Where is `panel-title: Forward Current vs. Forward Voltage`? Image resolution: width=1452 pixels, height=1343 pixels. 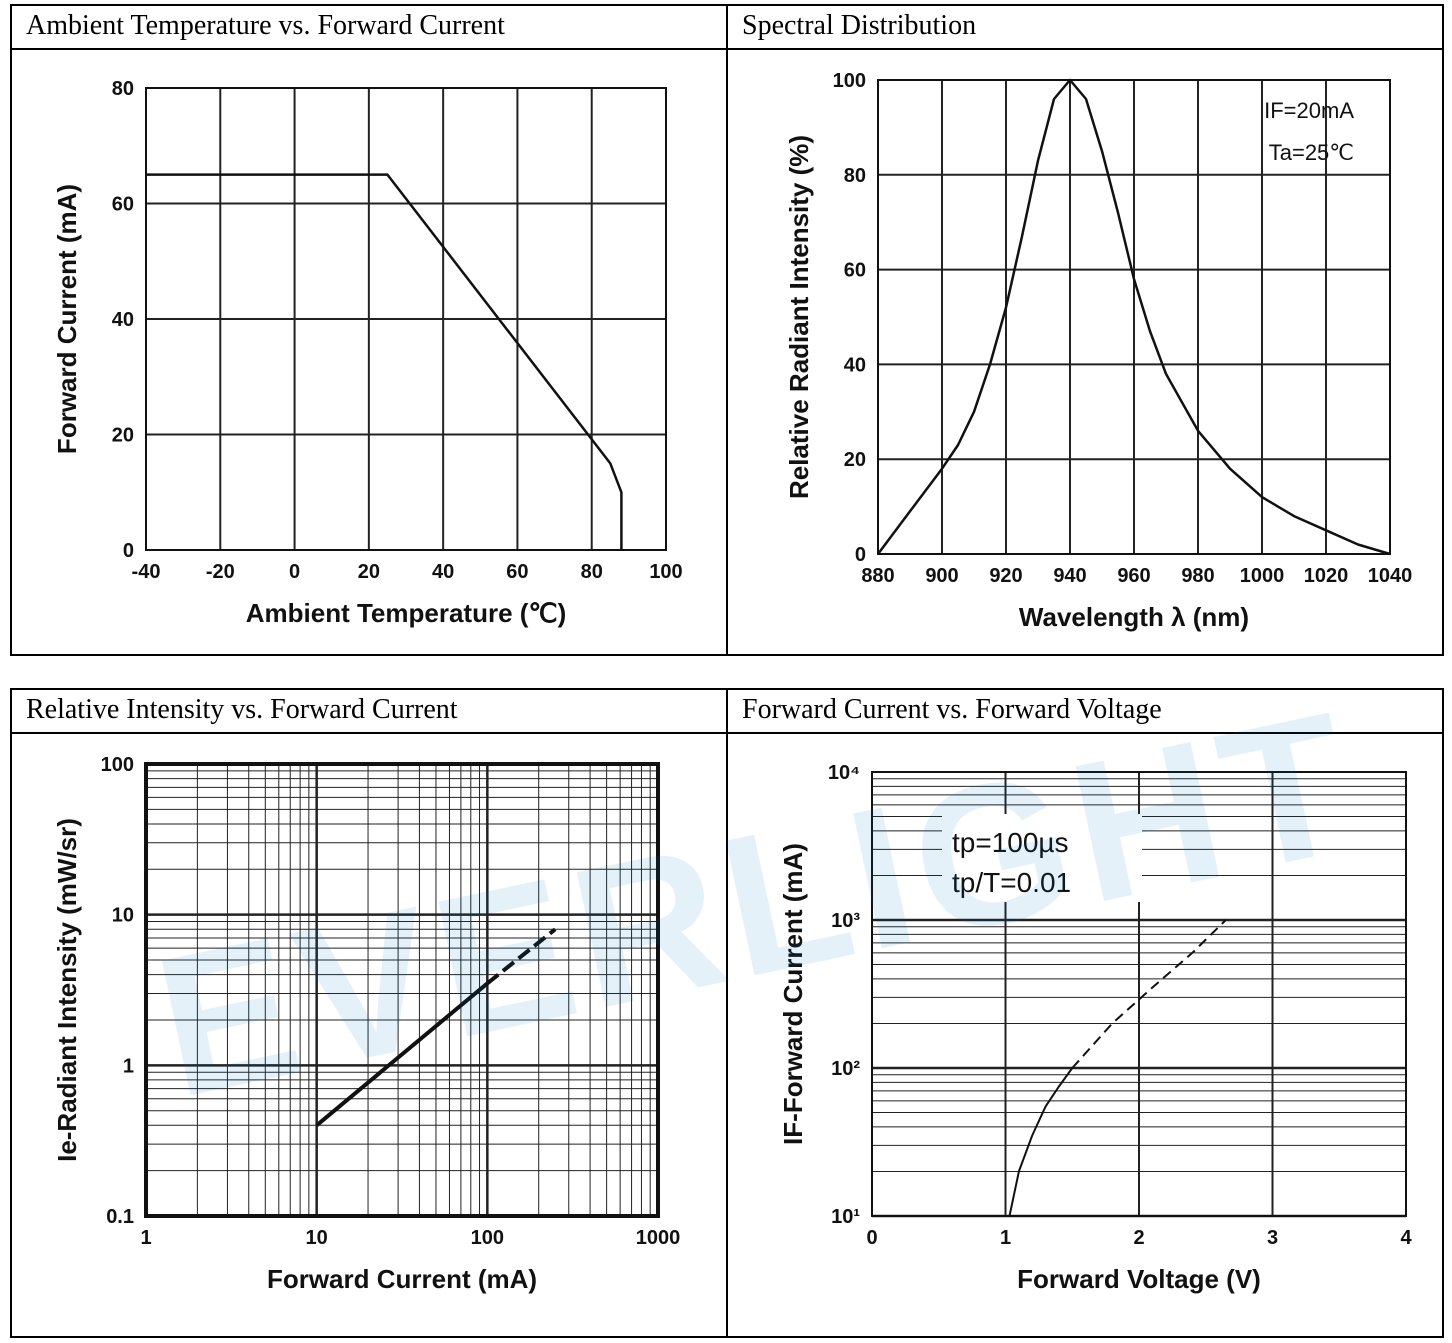
panel-title: Forward Current vs. Forward Voltage is located at coordinates (1085, 712).